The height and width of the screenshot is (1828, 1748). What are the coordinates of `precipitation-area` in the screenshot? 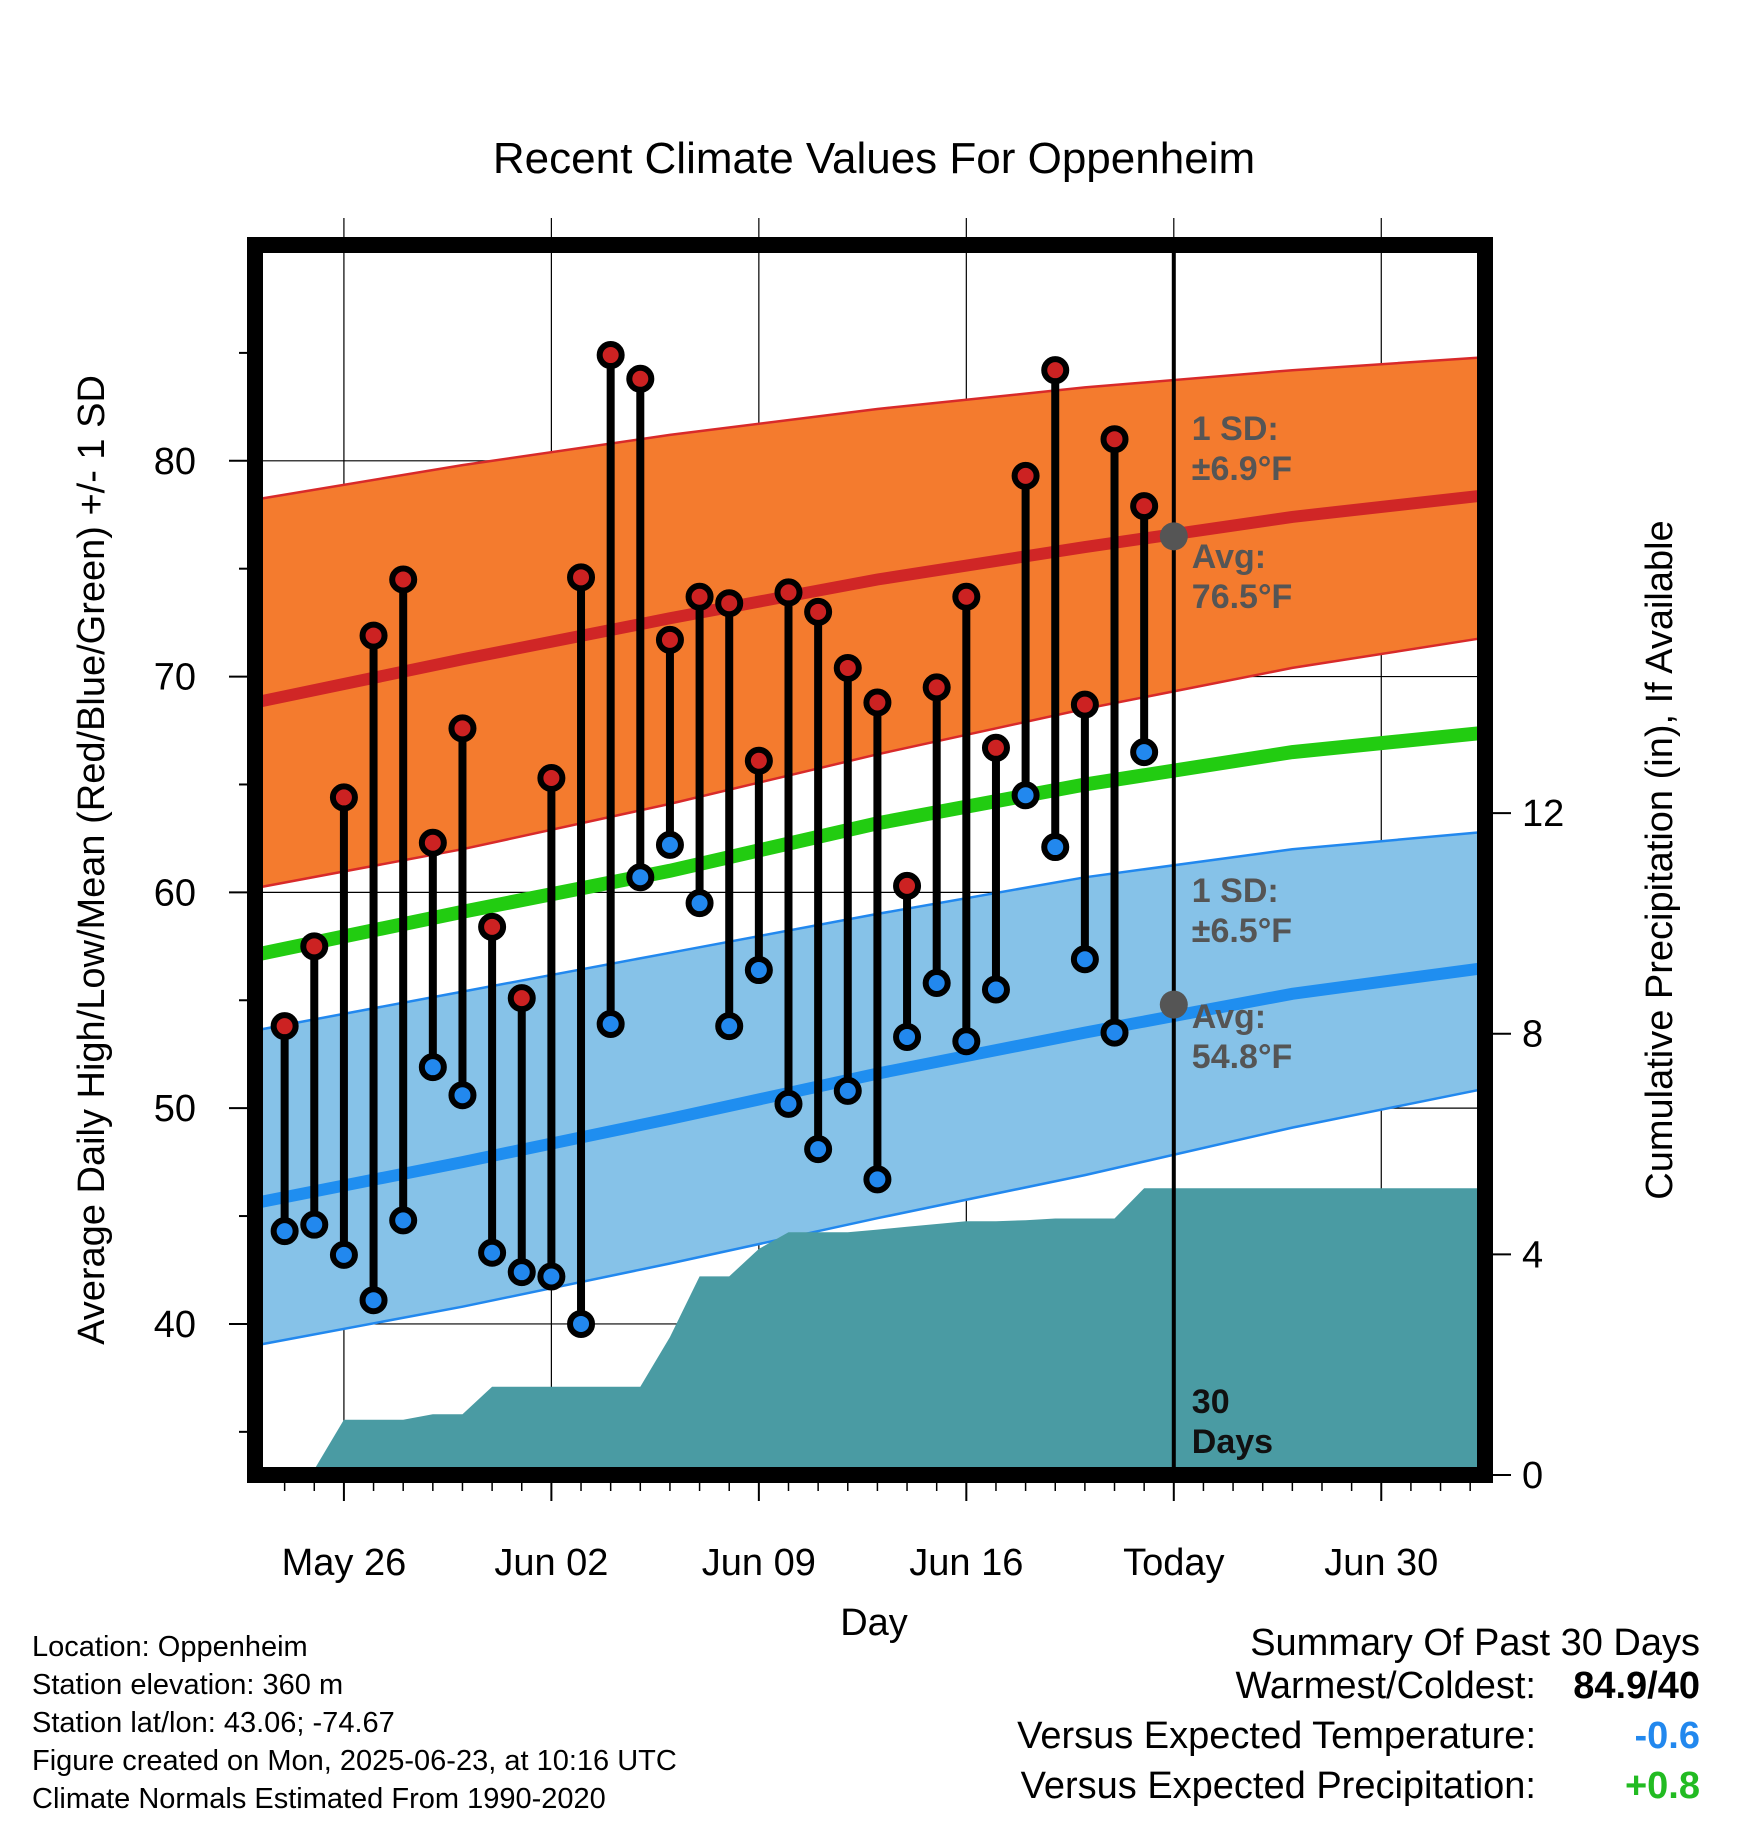 It's located at (885, 1331).